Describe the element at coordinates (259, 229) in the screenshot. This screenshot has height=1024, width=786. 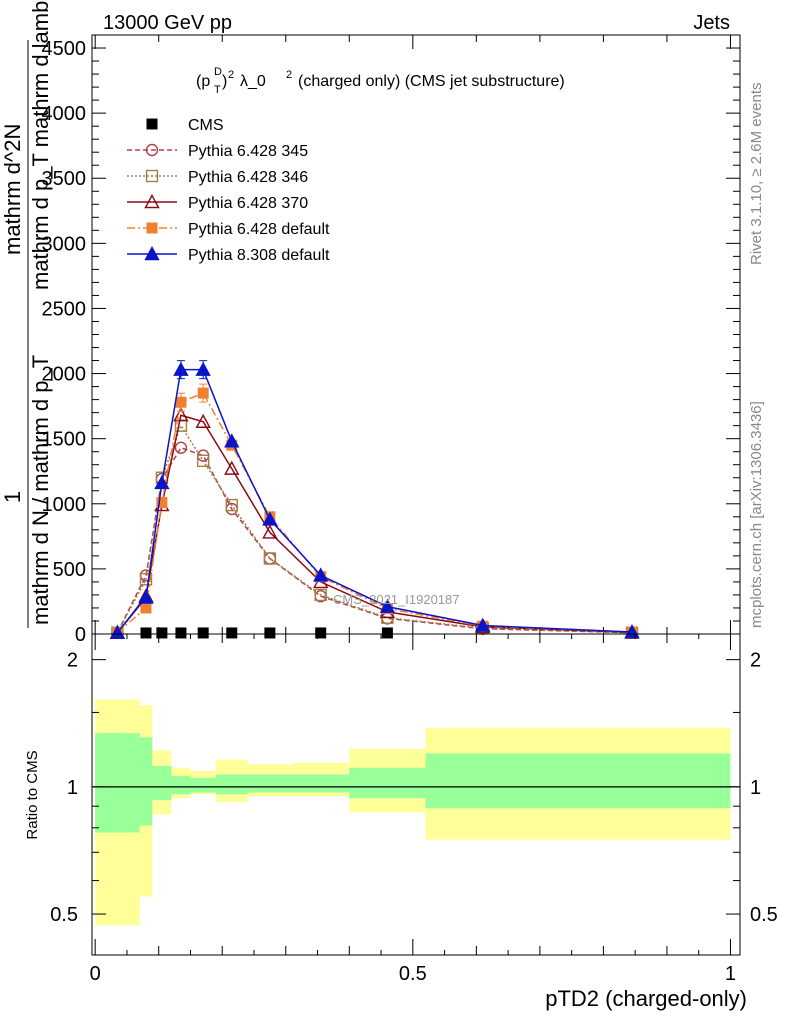
I see `legend-label: Pythia 6.428 default` at that location.